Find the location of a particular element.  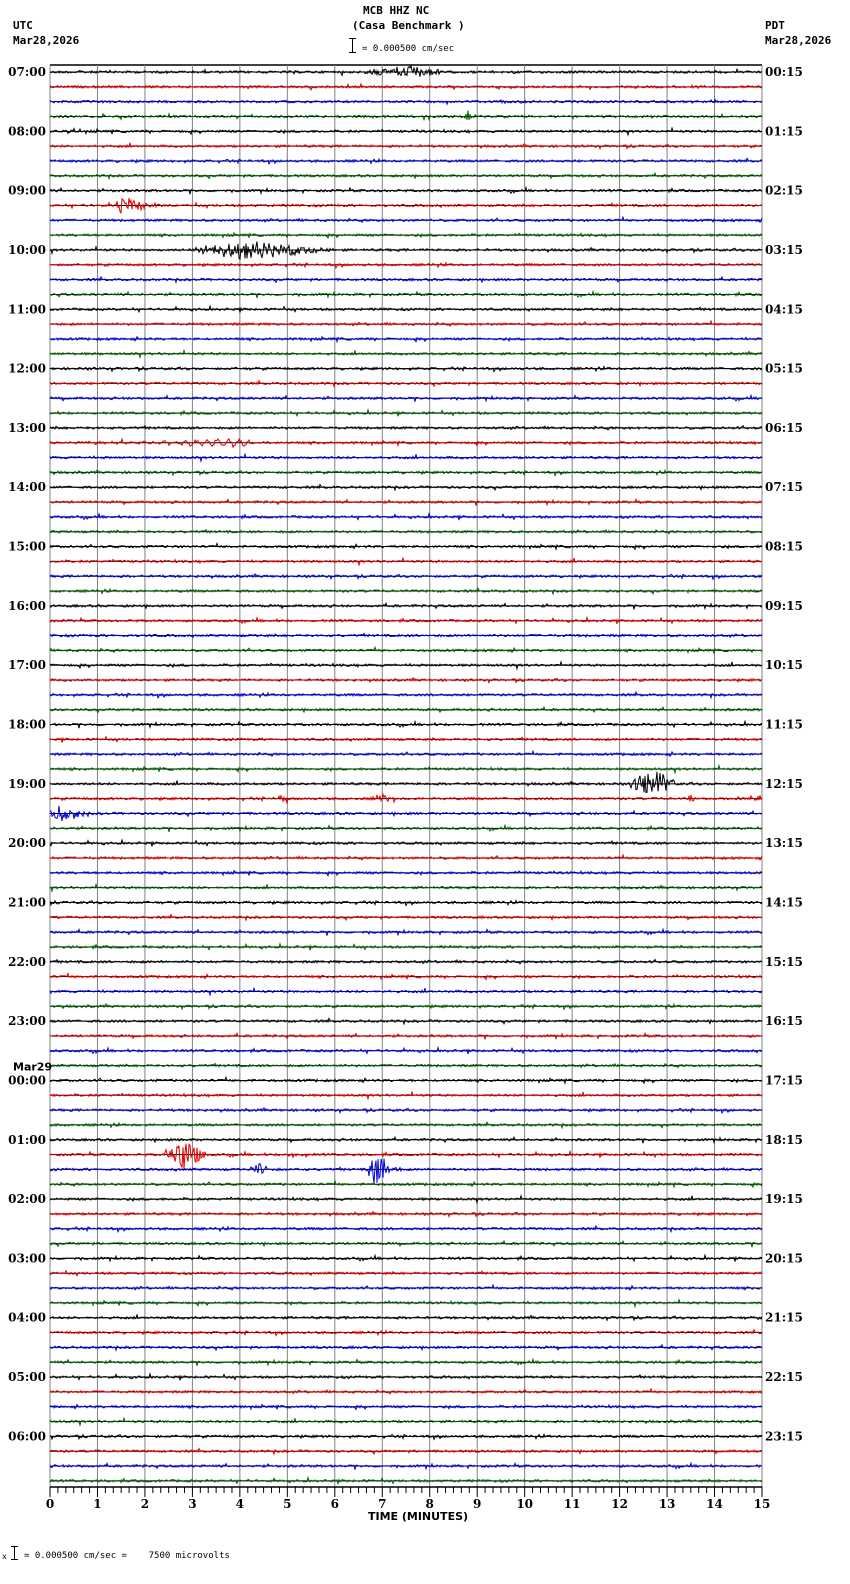

pdt-hour-label: 10:15 is located at coordinates (784, 665).